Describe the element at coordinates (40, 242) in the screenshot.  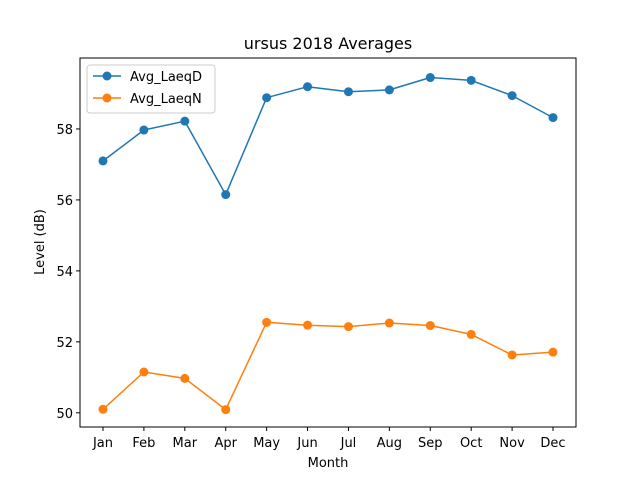
I see `y-axis-label: Level (dB)` at that location.